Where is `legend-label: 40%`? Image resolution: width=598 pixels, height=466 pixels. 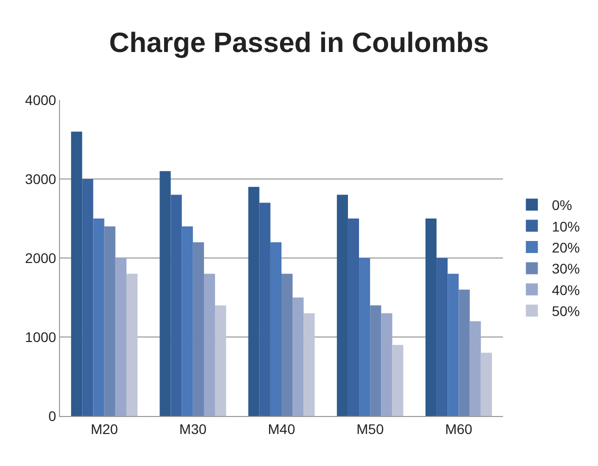 legend-label: 40% is located at coordinates (566, 290).